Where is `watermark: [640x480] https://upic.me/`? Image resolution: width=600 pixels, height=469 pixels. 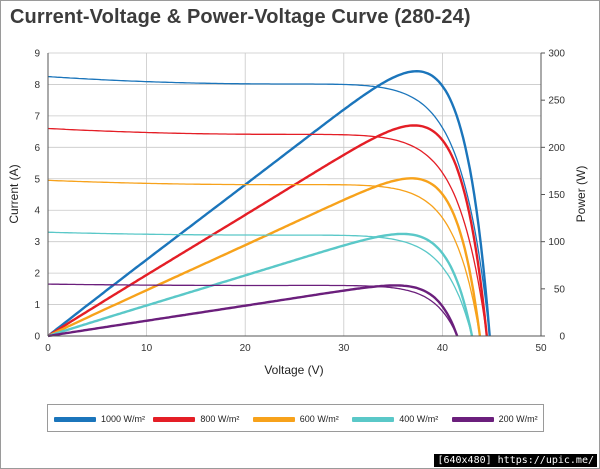
watermark: [640x480] https://upic.me/ is located at coordinates (515, 460).